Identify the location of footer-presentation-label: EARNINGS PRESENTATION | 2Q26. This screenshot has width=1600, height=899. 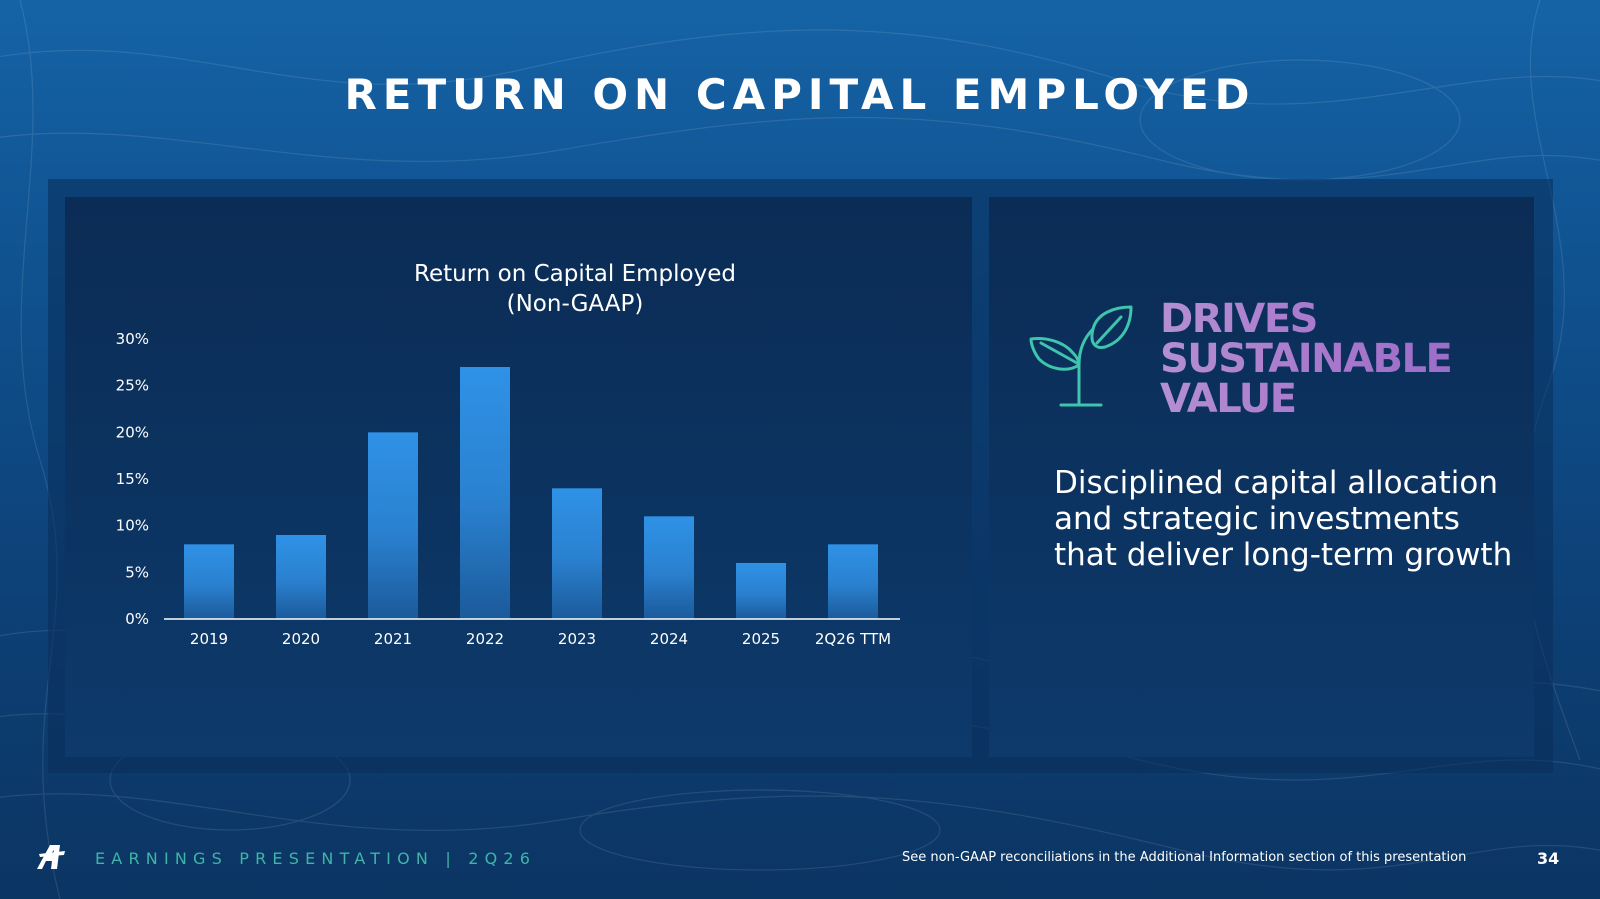
(316, 858).